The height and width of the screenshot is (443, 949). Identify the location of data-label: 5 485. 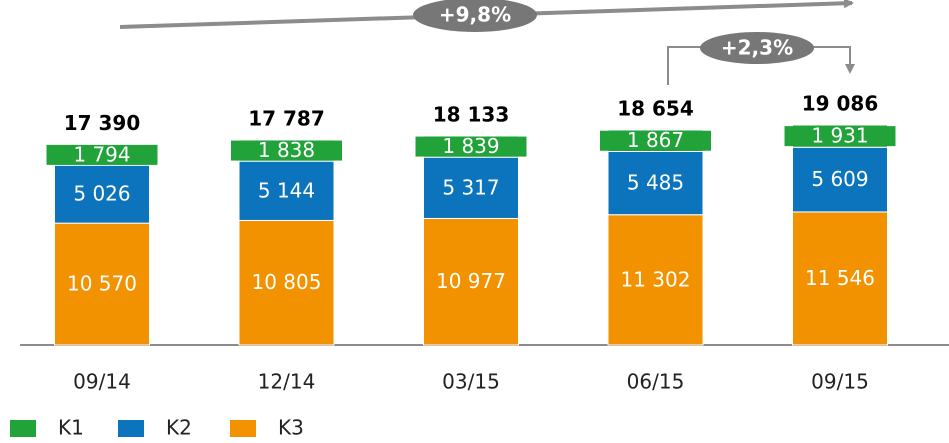
(655, 183).